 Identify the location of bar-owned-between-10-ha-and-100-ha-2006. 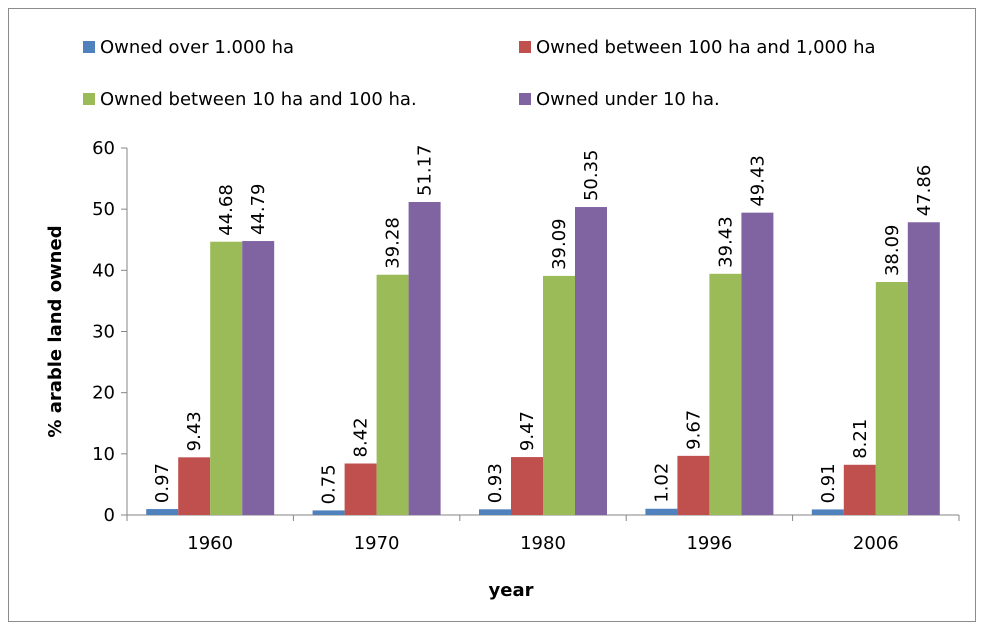
(891, 398).